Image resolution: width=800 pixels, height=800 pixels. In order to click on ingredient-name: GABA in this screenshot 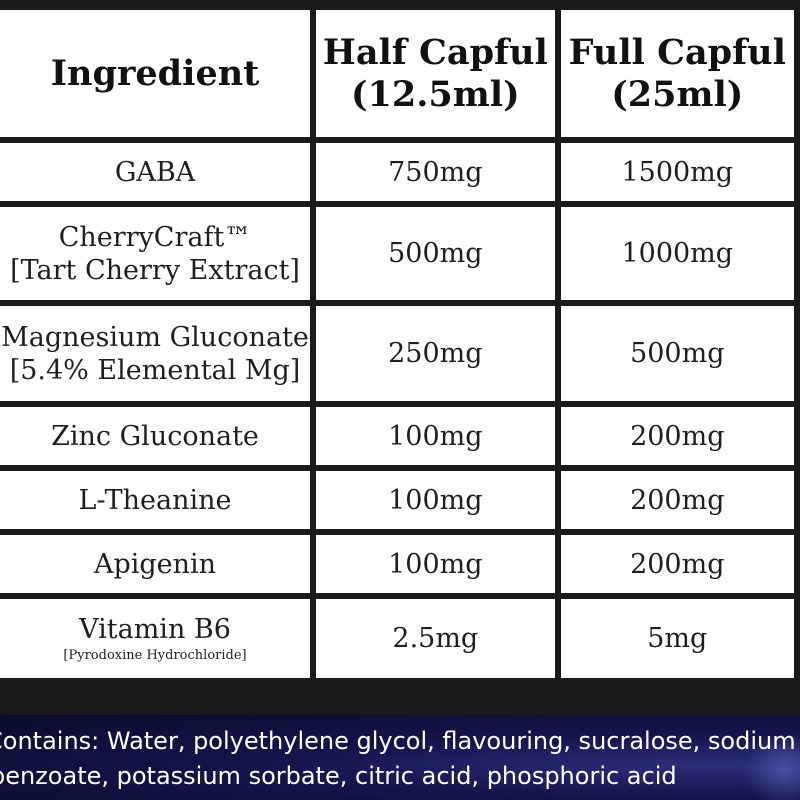, I will do `click(155, 172)`.